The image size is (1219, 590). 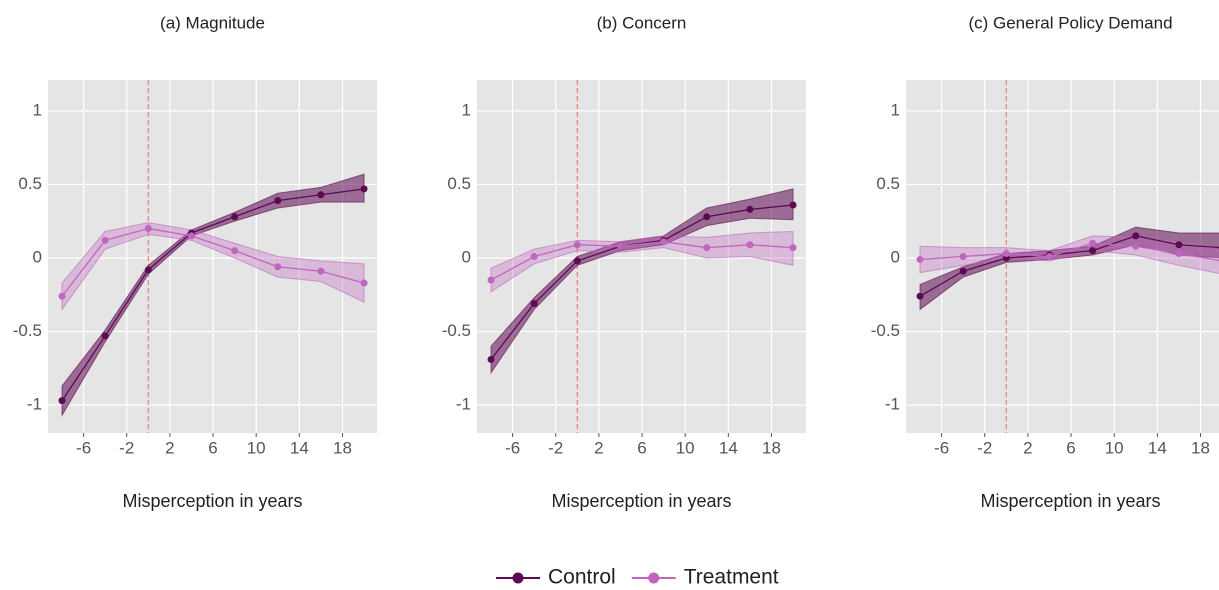 What do you see at coordinates (582, 577) in the screenshot?
I see `legend-label: Control` at bounding box center [582, 577].